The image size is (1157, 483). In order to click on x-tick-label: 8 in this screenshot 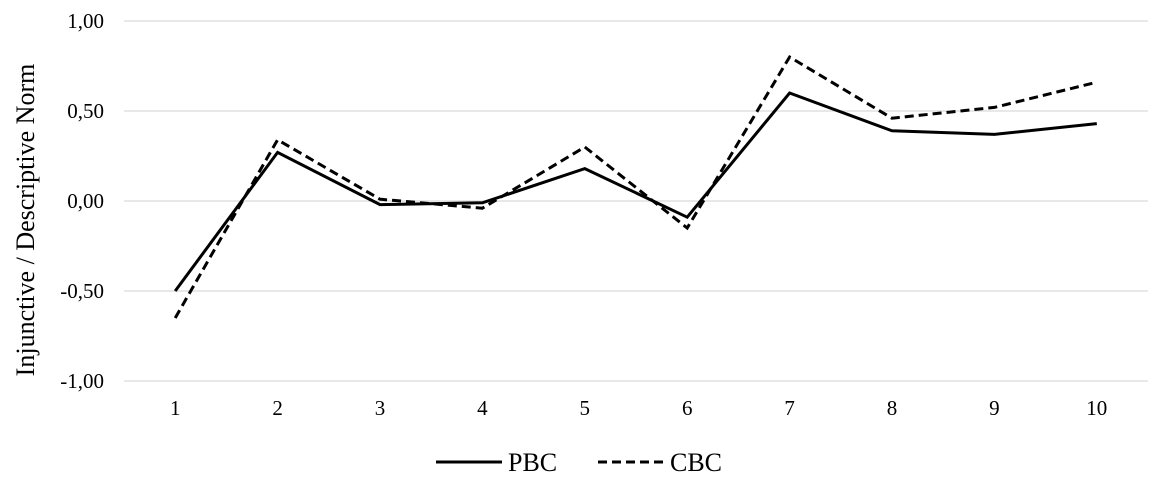, I will do `click(892, 408)`.